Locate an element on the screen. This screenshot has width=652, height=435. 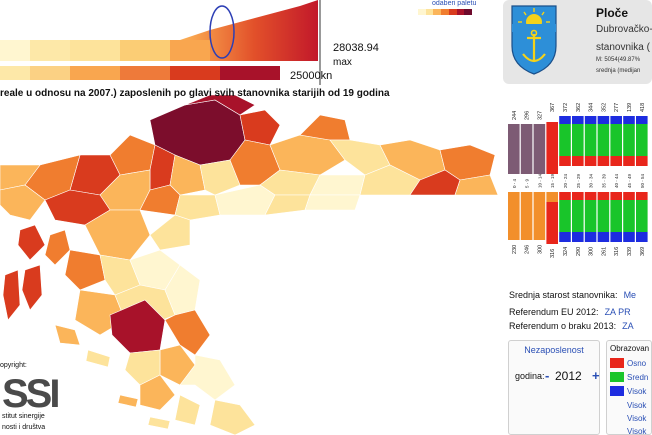
age-column-top: 362 25 - 29 is located at coordinates (578, 145).